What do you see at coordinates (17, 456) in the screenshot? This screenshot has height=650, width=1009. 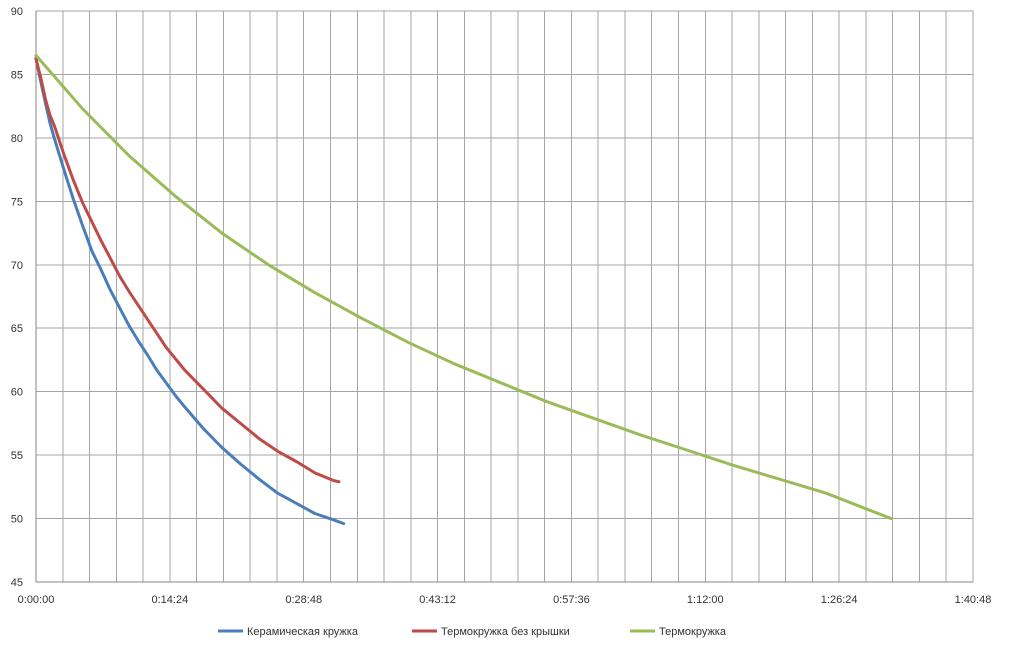 I see `y-tick-label: 55` at bounding box center [17, 456].